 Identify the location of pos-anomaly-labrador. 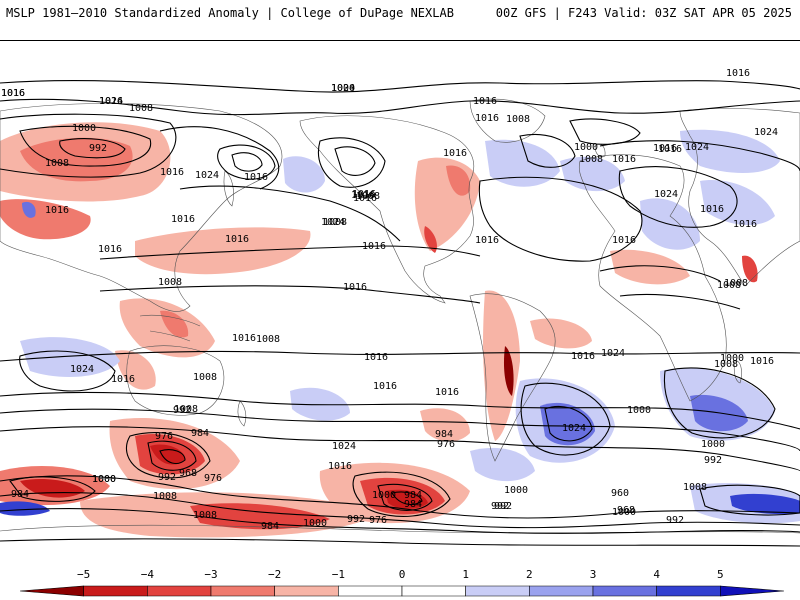
(522, 163).